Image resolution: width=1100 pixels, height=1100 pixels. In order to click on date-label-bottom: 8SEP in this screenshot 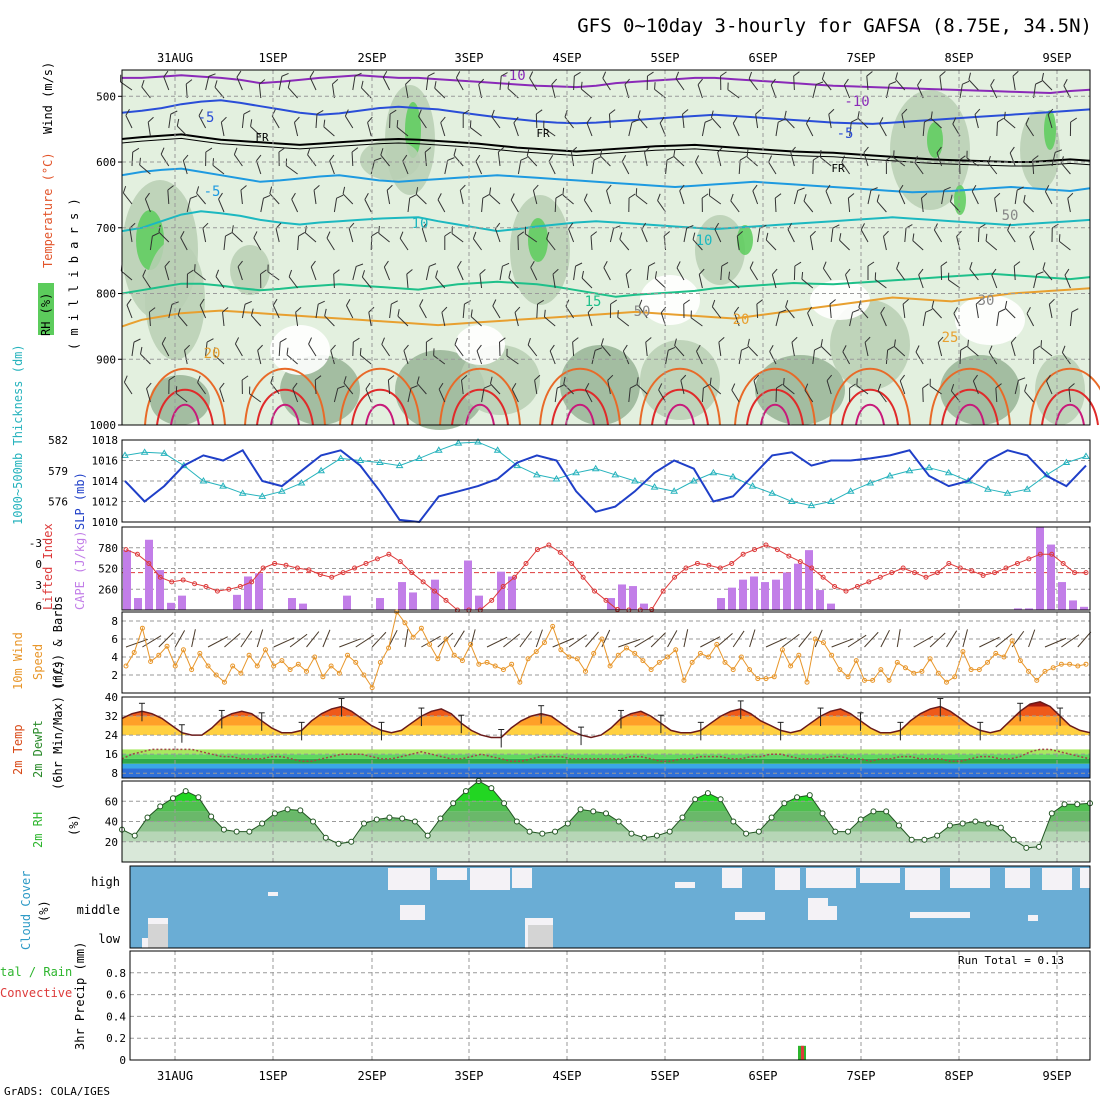, I will do `click(959, 1076)`.